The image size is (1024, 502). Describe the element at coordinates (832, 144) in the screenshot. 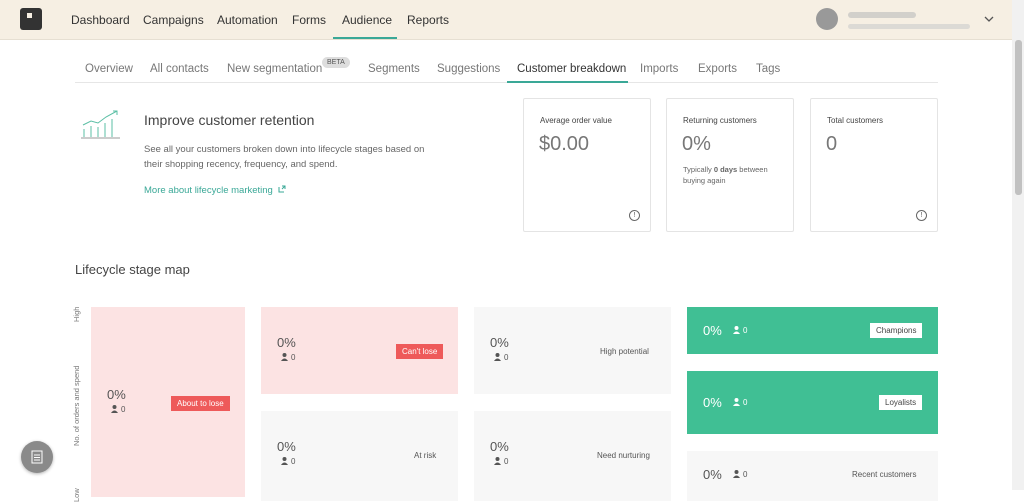

I see `card-value: 0` at that location.